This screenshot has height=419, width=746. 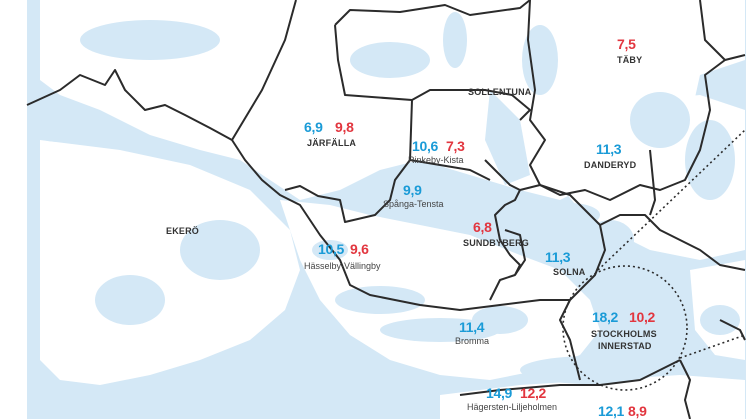 I want to click on hasselby-value-blue: 10,5, so click(x=331, y=249).